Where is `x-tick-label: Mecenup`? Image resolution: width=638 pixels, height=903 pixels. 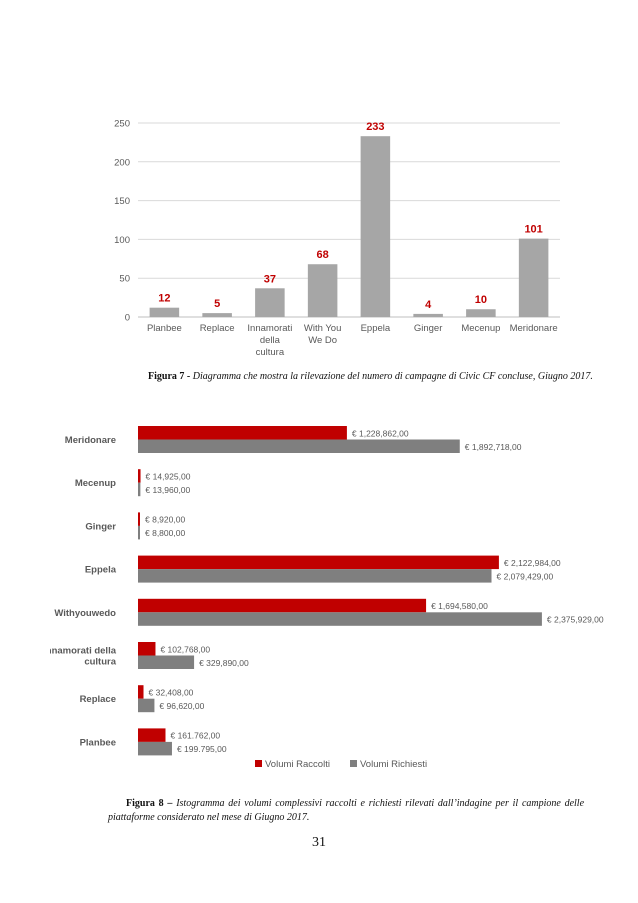
x-tick-label: Mecenup is located at coordinates (480, 328).